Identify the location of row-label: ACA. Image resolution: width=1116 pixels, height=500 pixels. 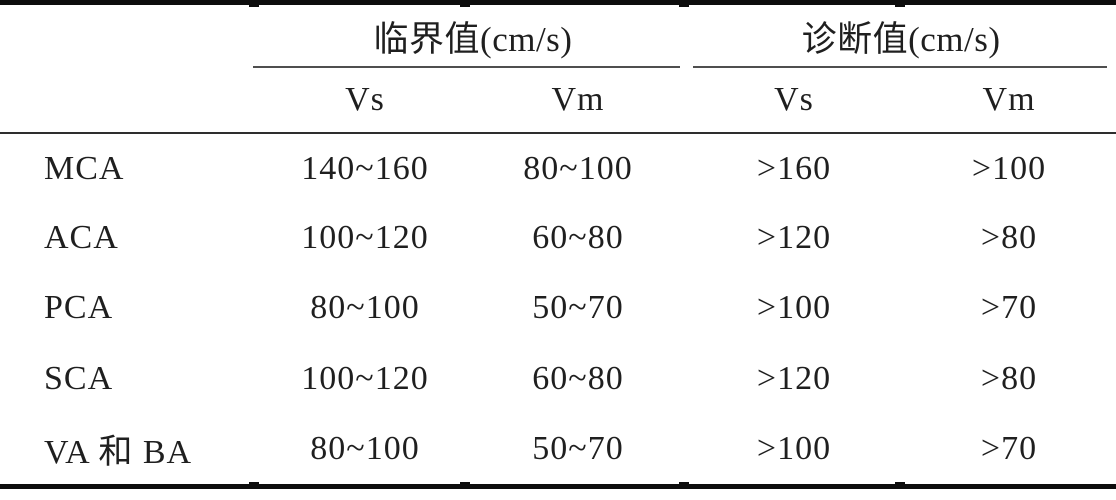
(81, 238).